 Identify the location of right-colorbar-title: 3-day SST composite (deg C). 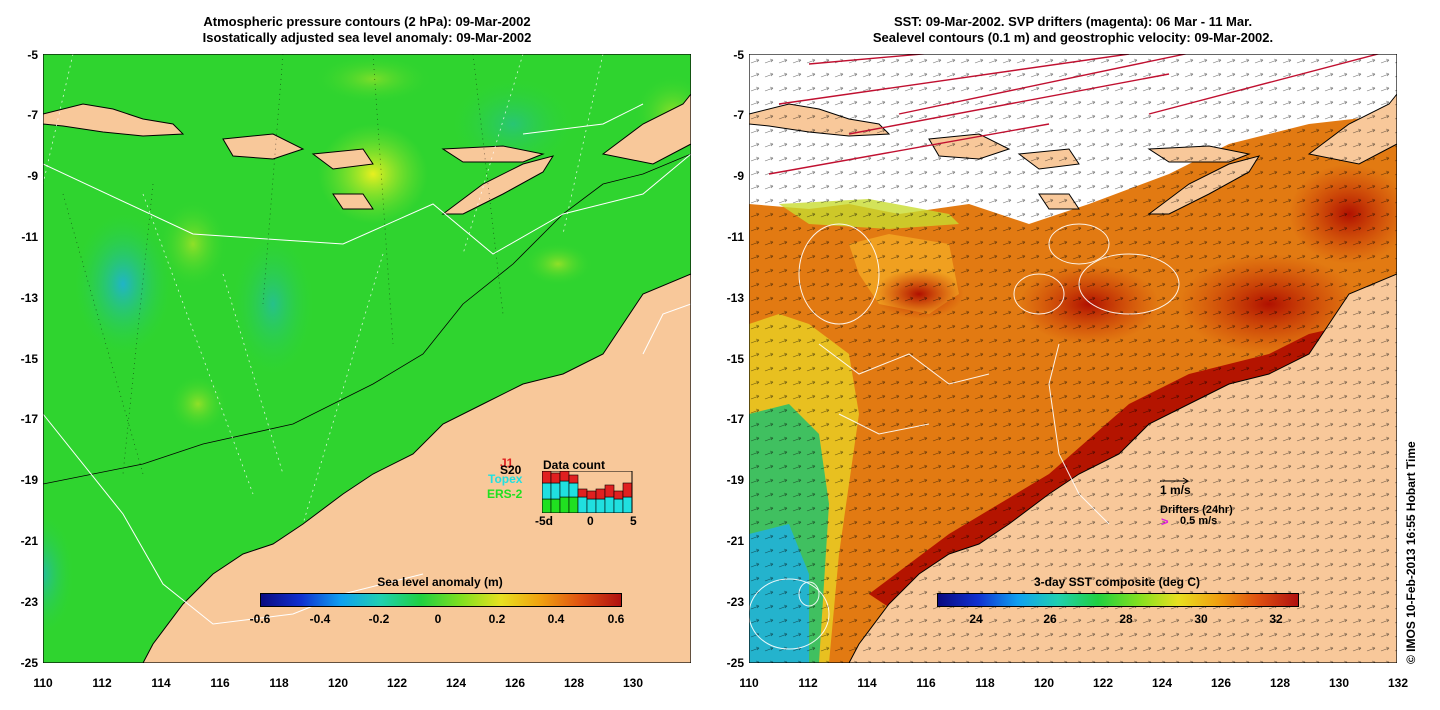
(1117, 582).